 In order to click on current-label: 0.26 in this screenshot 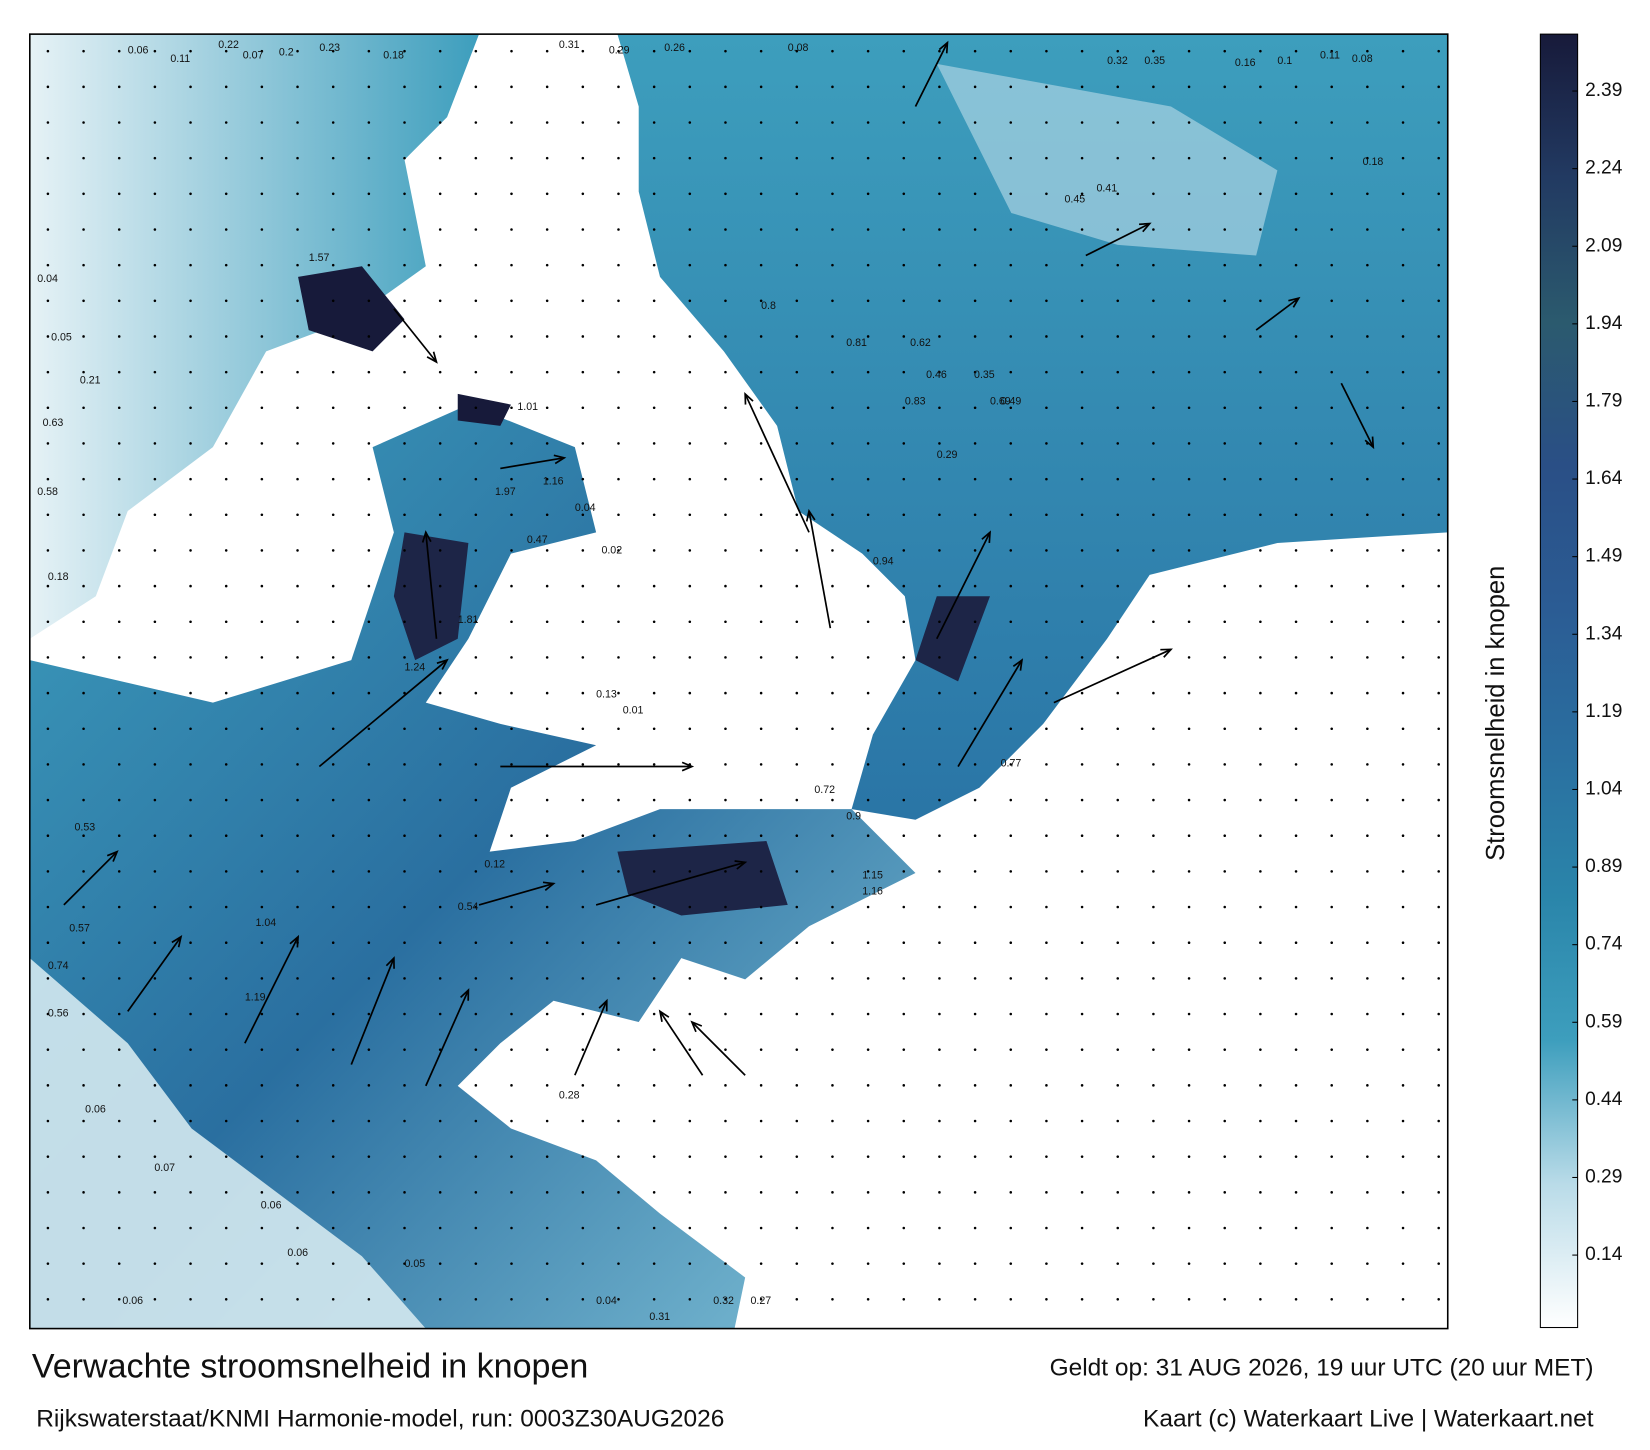, I will do `click(674, 48)`.